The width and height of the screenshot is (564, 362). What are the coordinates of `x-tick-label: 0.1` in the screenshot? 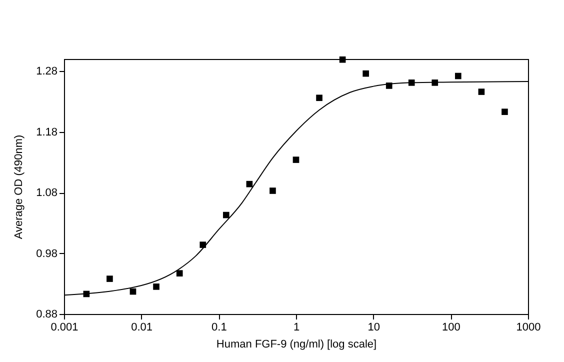 It's located at (219, 328).